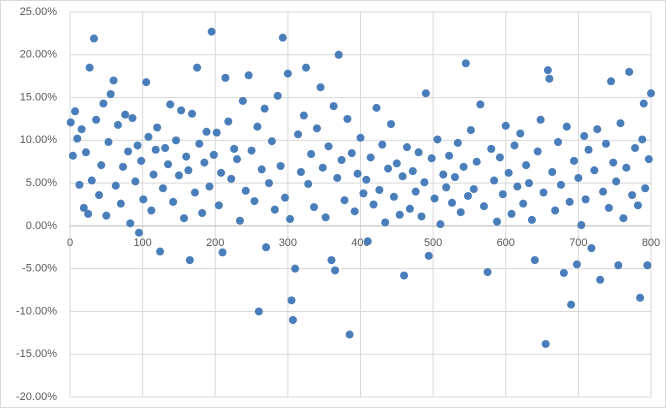  I want to click on x-tick-label: 100, so click(142, 243).